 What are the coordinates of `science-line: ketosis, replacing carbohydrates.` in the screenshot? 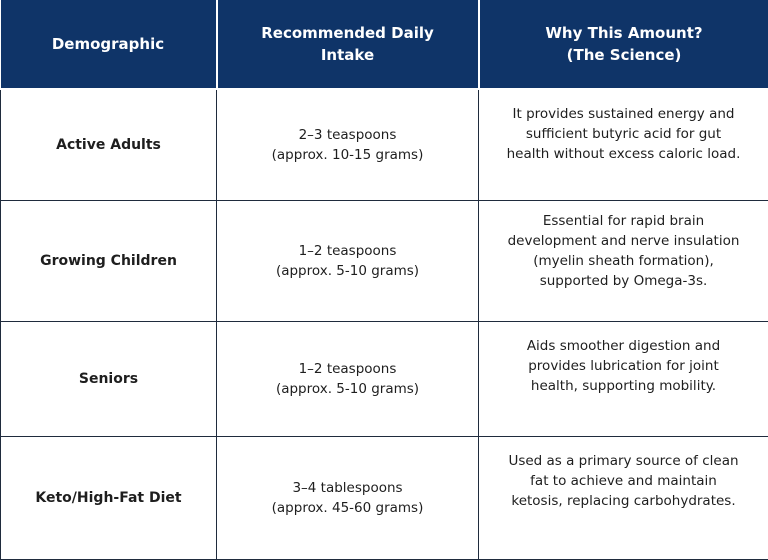 It's located at (623, 501).